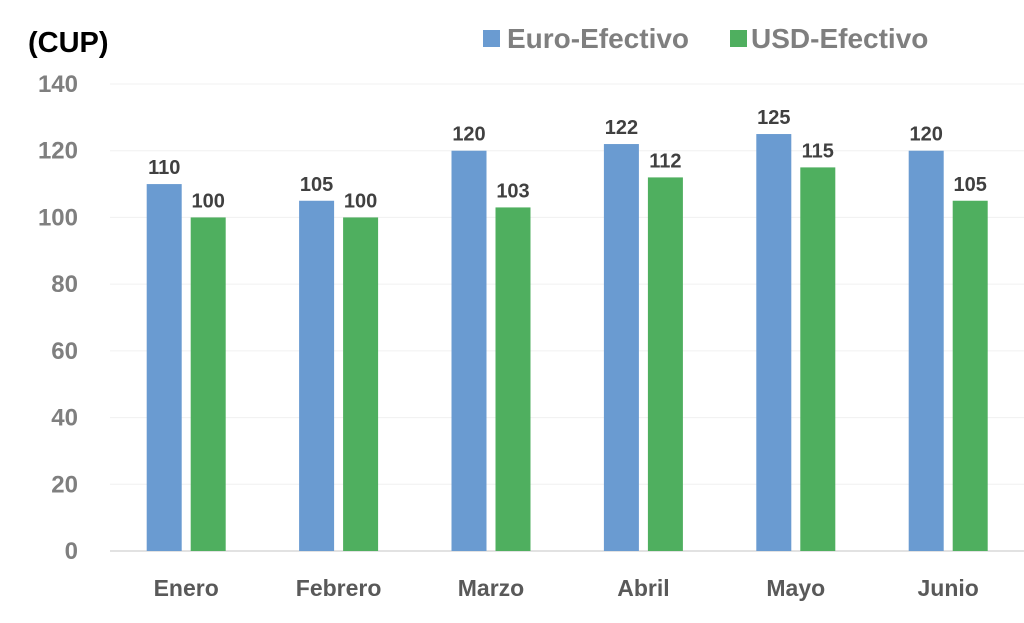 Image resolution: width=1024 pixels, height=623 pixels. What do you see at coordinates (926, 135) in the screenshot?
I see `value-label-euro-efectivo-junio: 120` at bounding box center [926, 135].